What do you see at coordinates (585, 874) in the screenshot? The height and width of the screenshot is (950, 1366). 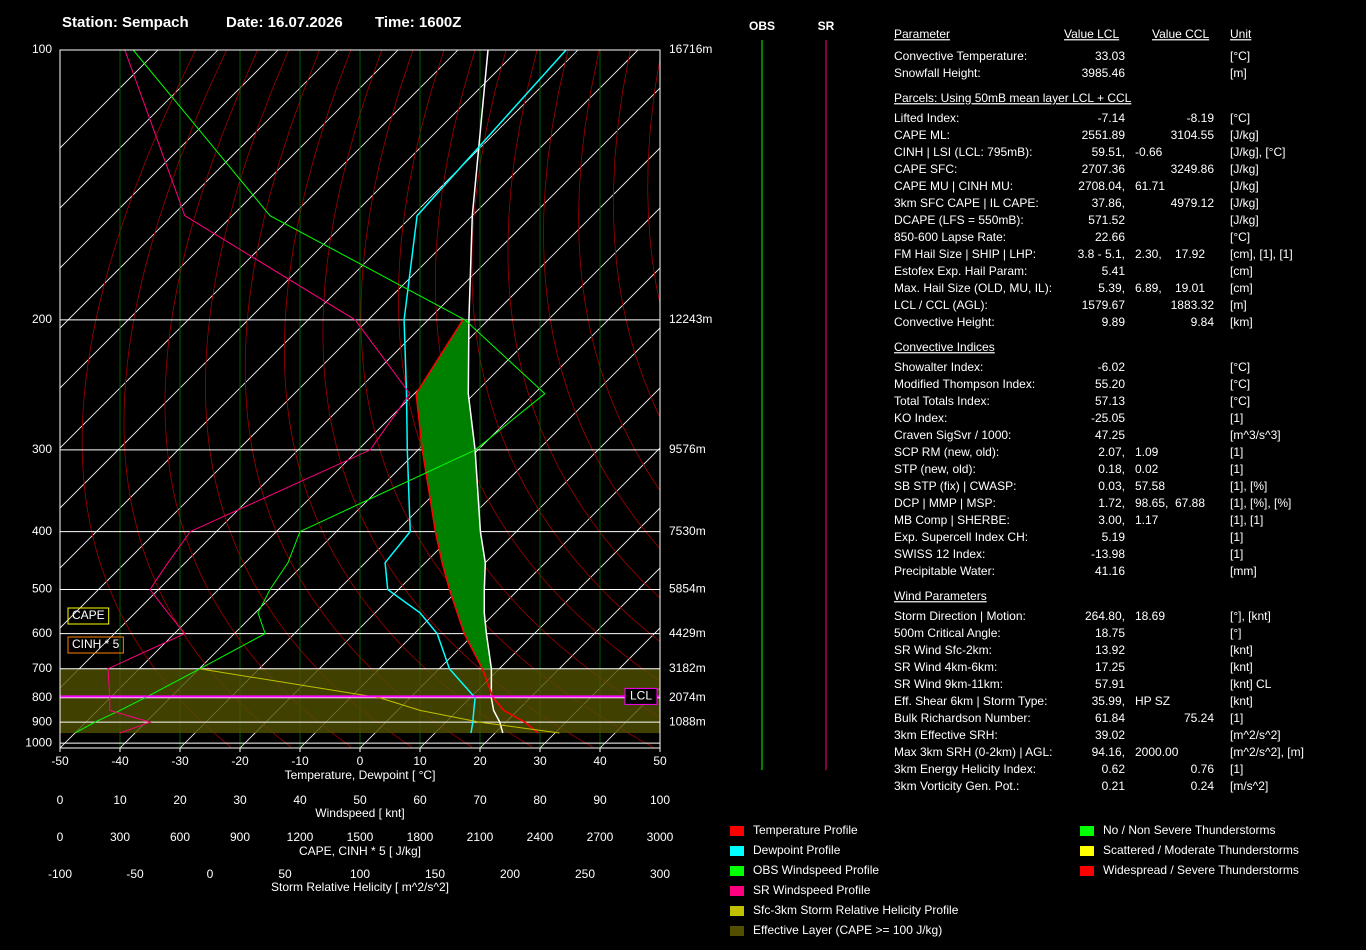 I see `tick-label: 250` at bounding box center [585, 874].